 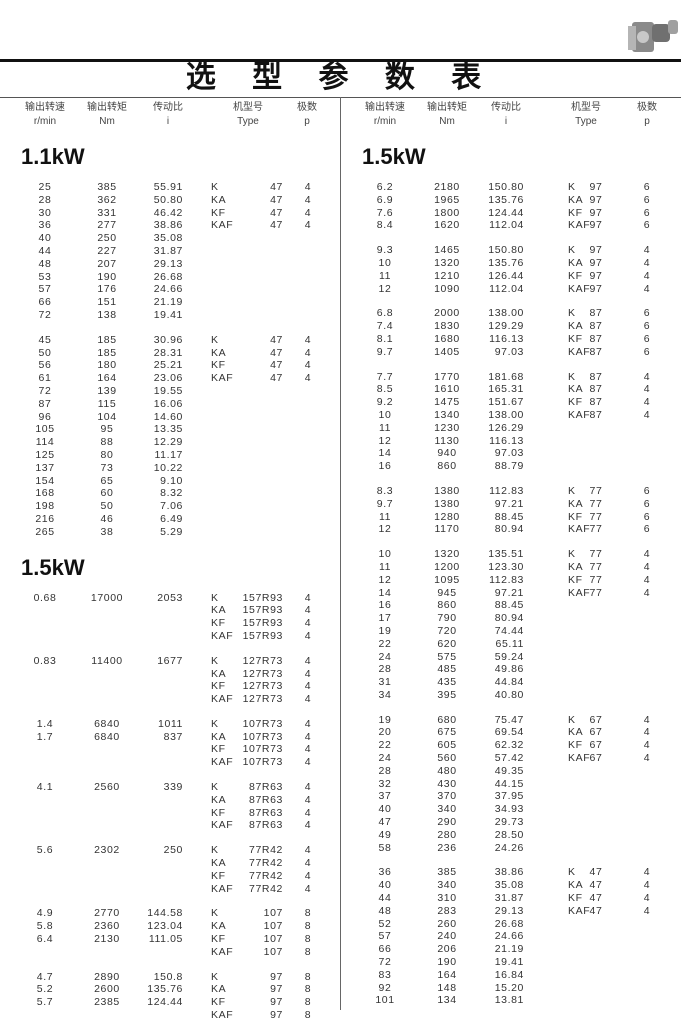 I want to click on ratio: 97.03, so click(x=509, y=453).